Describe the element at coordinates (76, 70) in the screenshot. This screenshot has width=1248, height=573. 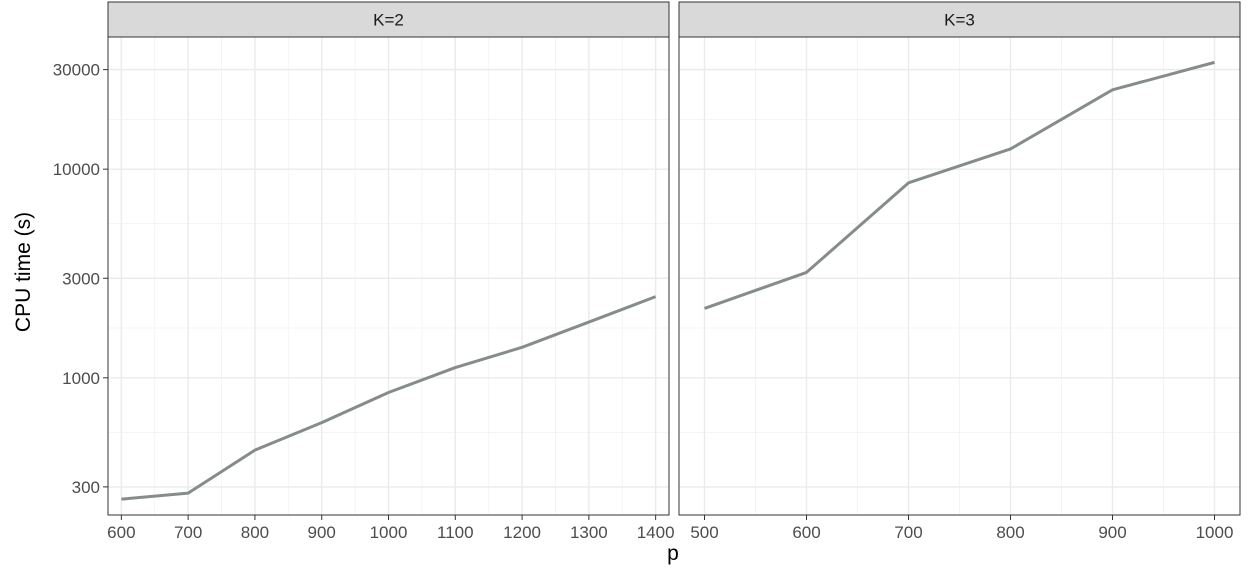
I see `y-tick-label: 30000` at that location.